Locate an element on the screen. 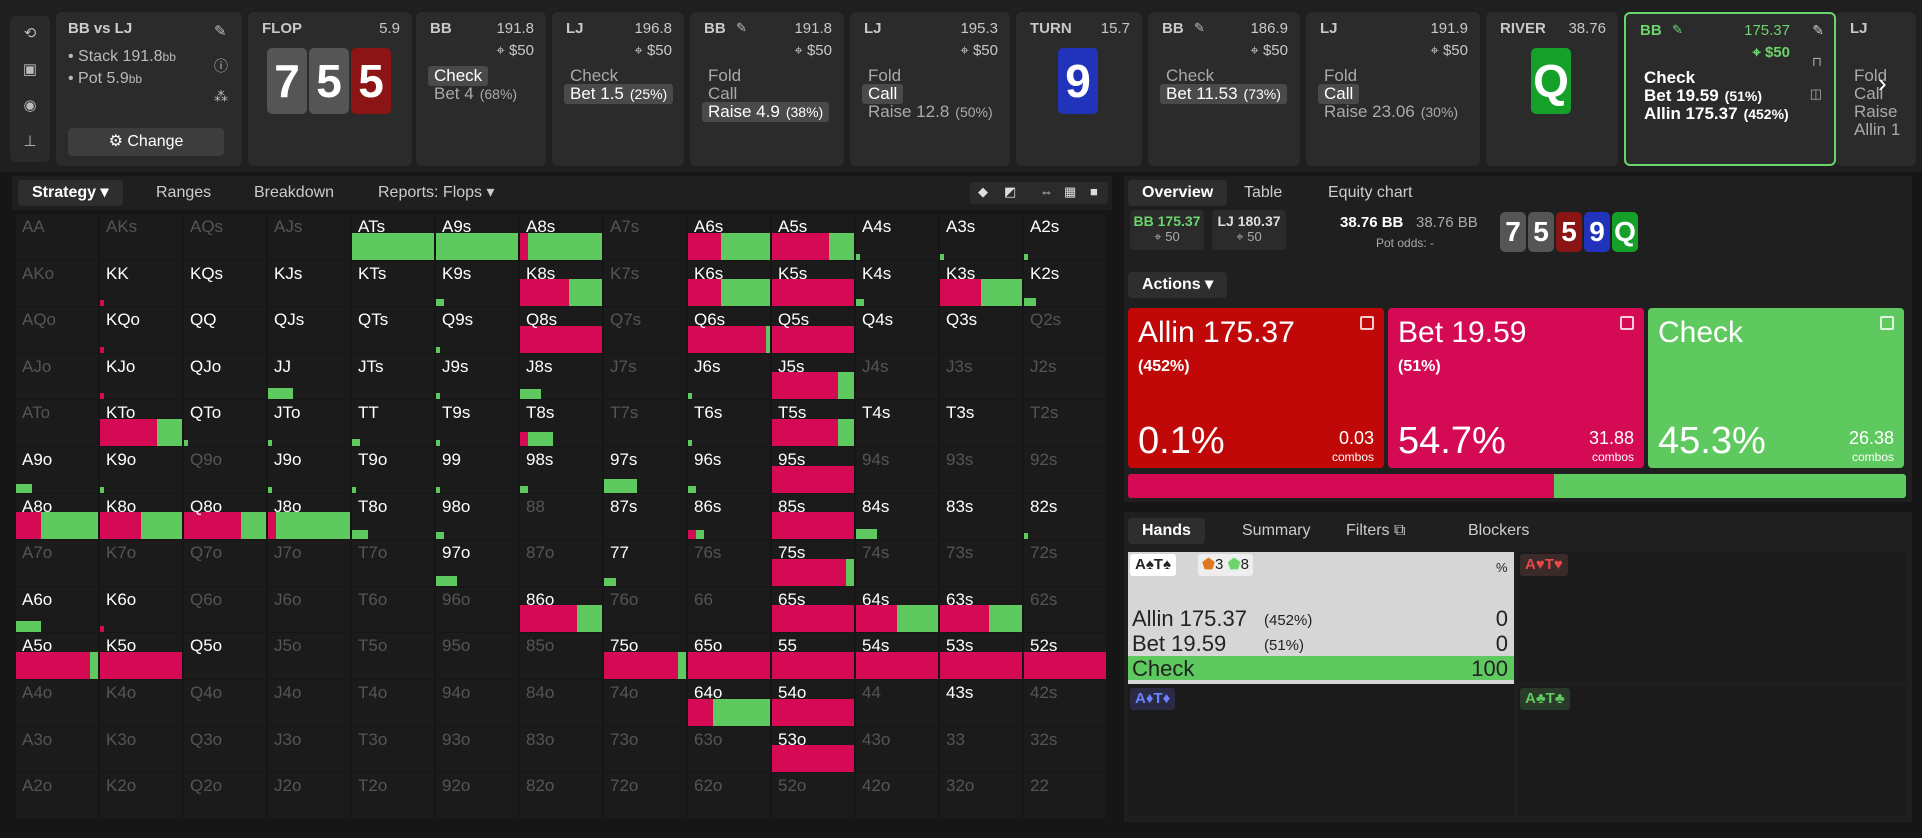 The width and height of the screenshot is (1922, 838). hand-cell: J3s is located at coordinates (981, 376).